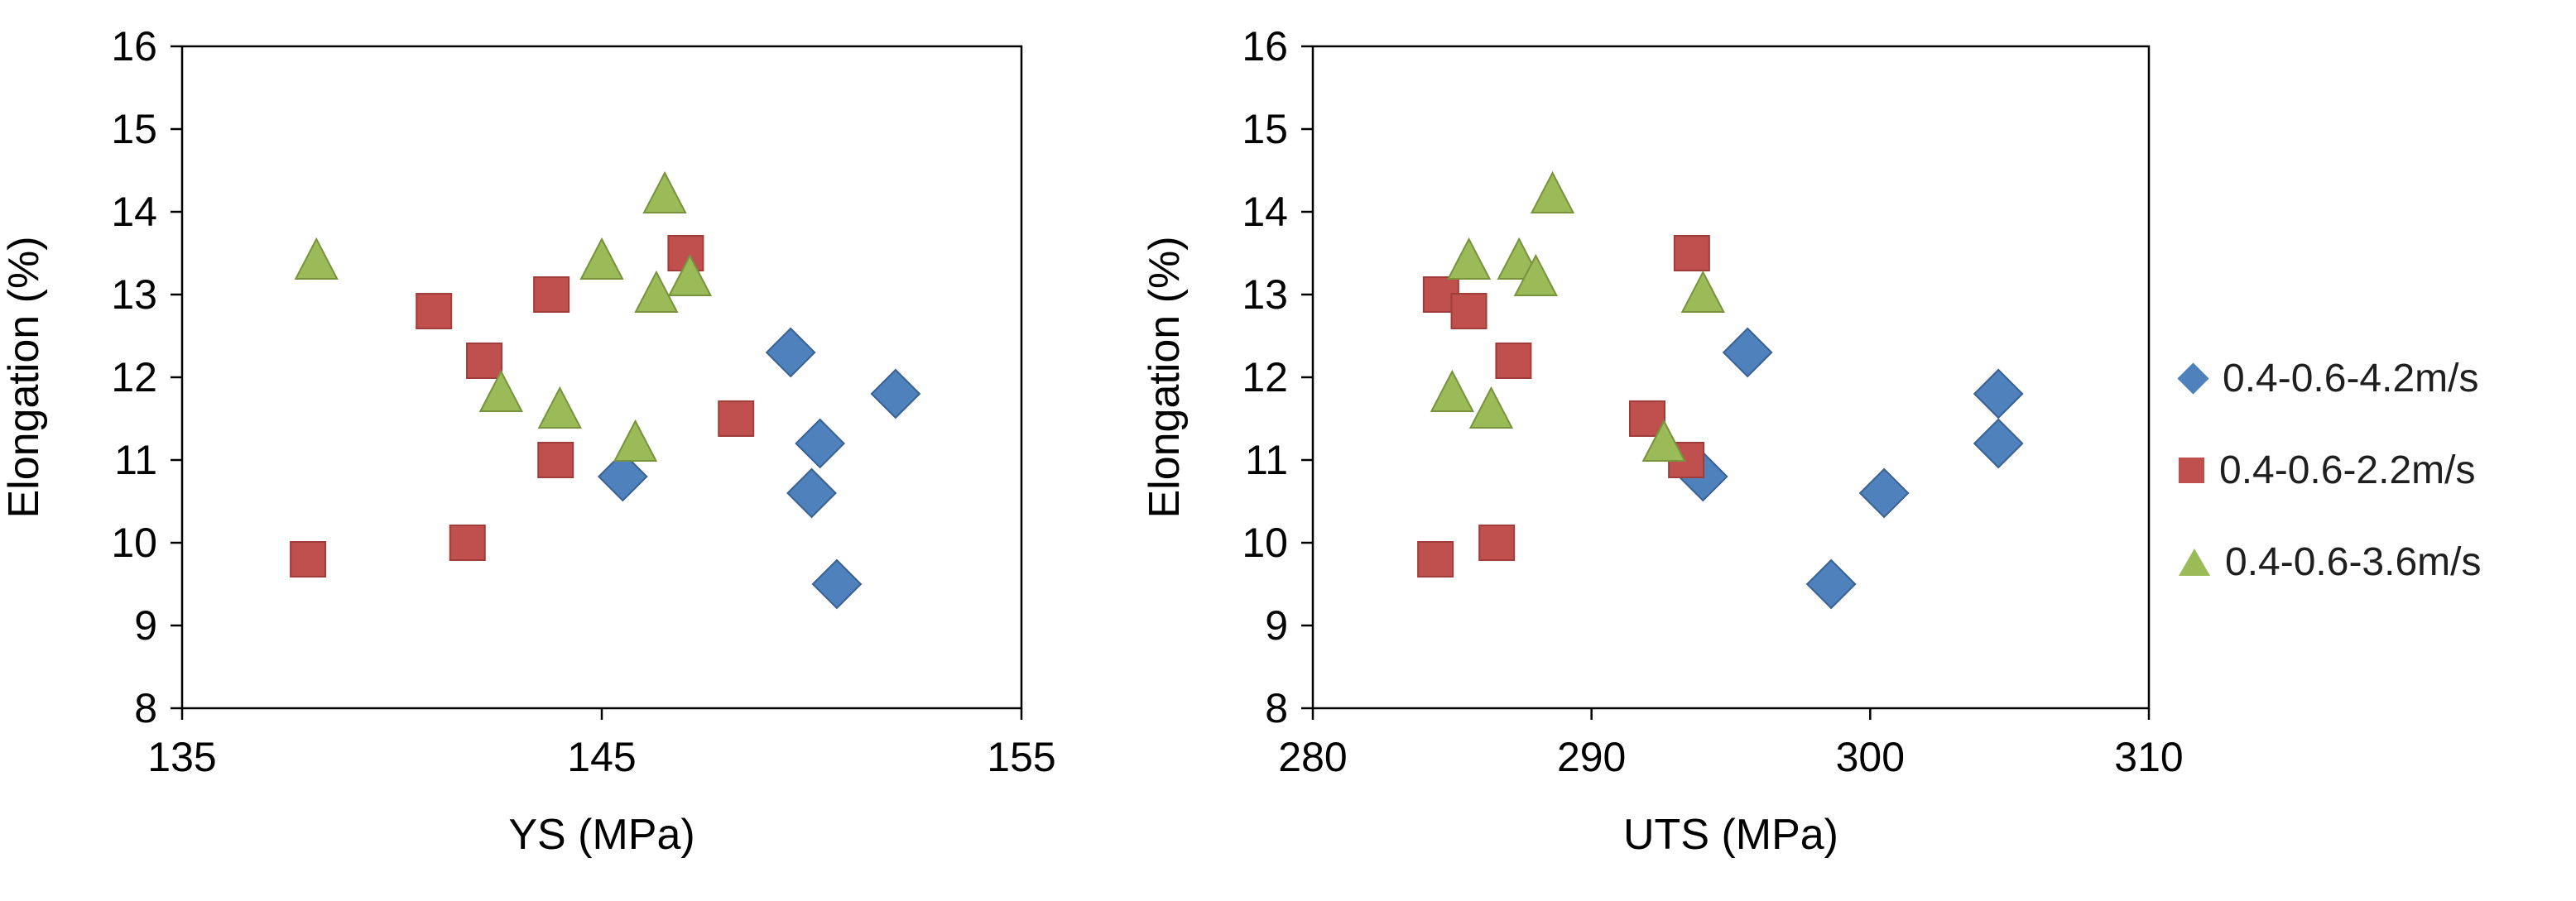 The image size is (2576, 901). I want to click on diamond-icon, so click(2193, 378).